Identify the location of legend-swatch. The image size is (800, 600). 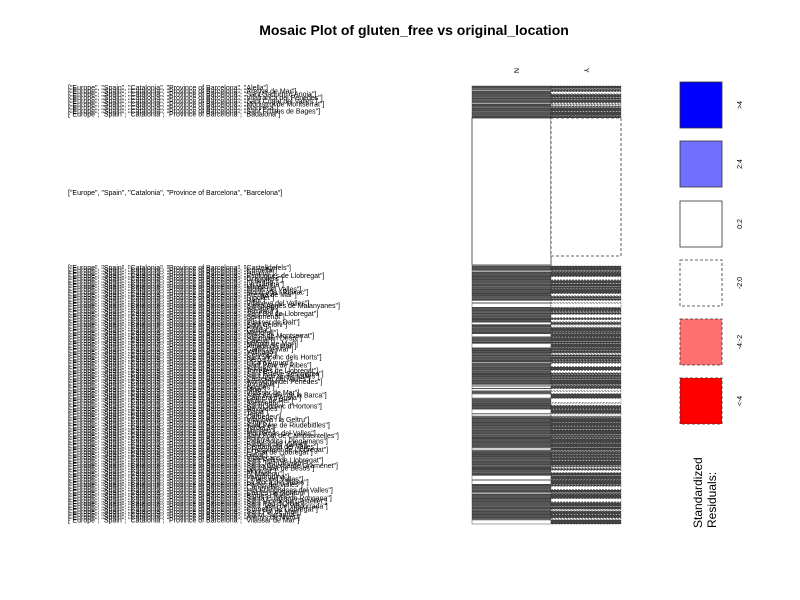
(701, 164).